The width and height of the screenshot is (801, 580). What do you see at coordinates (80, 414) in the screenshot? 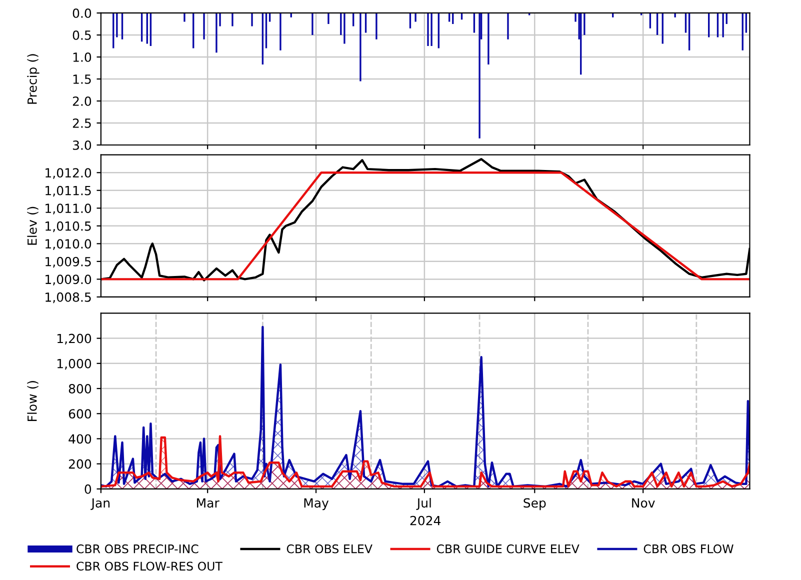
I see `y-tick-label: 600` at bounding box center [80, 414].